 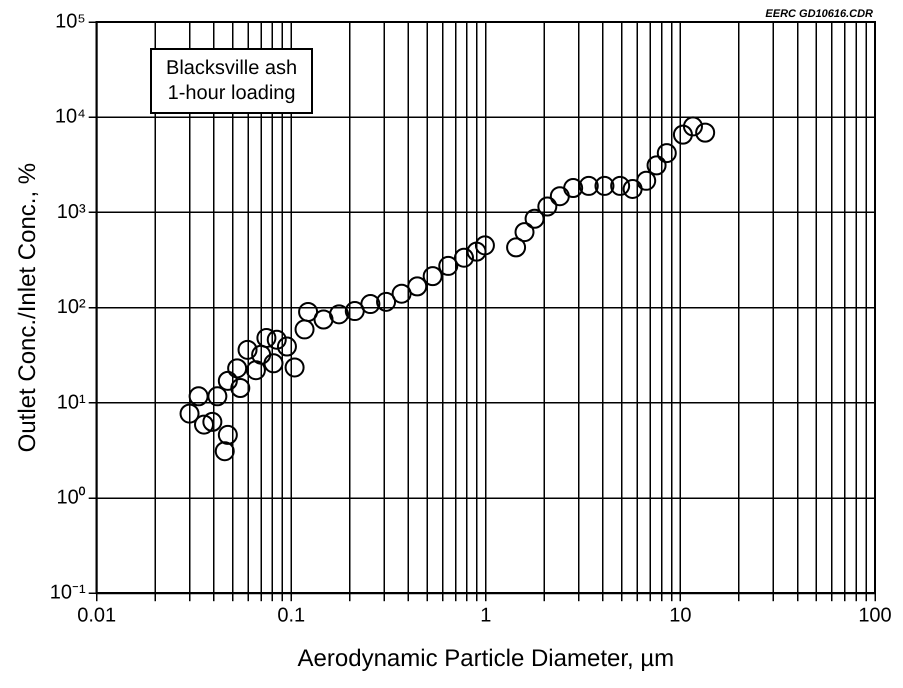 What do you see at coordinates (875, 615) in the screenshot?
I see `x-tick-label: 100` at bounding box center [875, 615].